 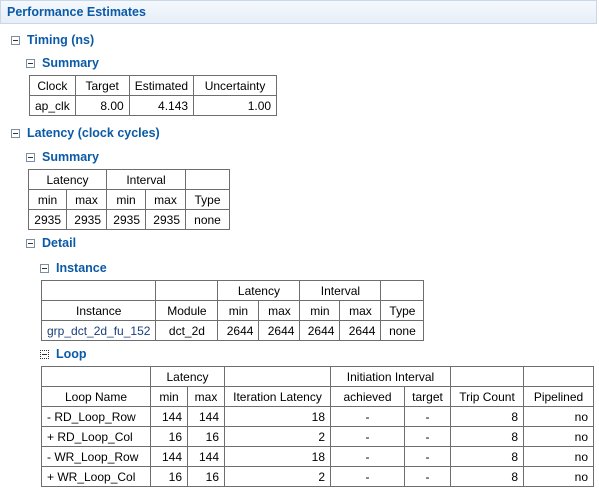 What do you see at coordinates (76, 12) in the screenshot?
I see `page-title: Performance Estimates` at bounding box center [76, 12].